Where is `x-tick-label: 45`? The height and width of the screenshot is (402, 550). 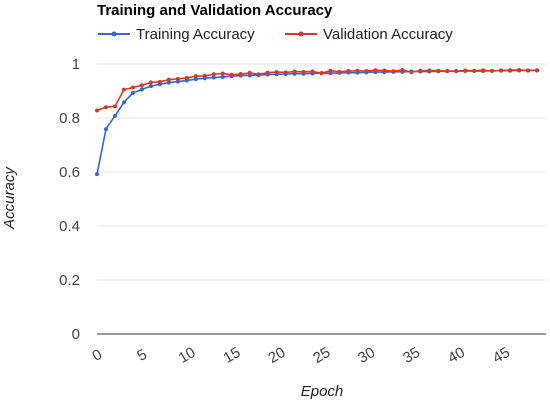 x-tick-label: 45 is located at coordinates (501, 355).